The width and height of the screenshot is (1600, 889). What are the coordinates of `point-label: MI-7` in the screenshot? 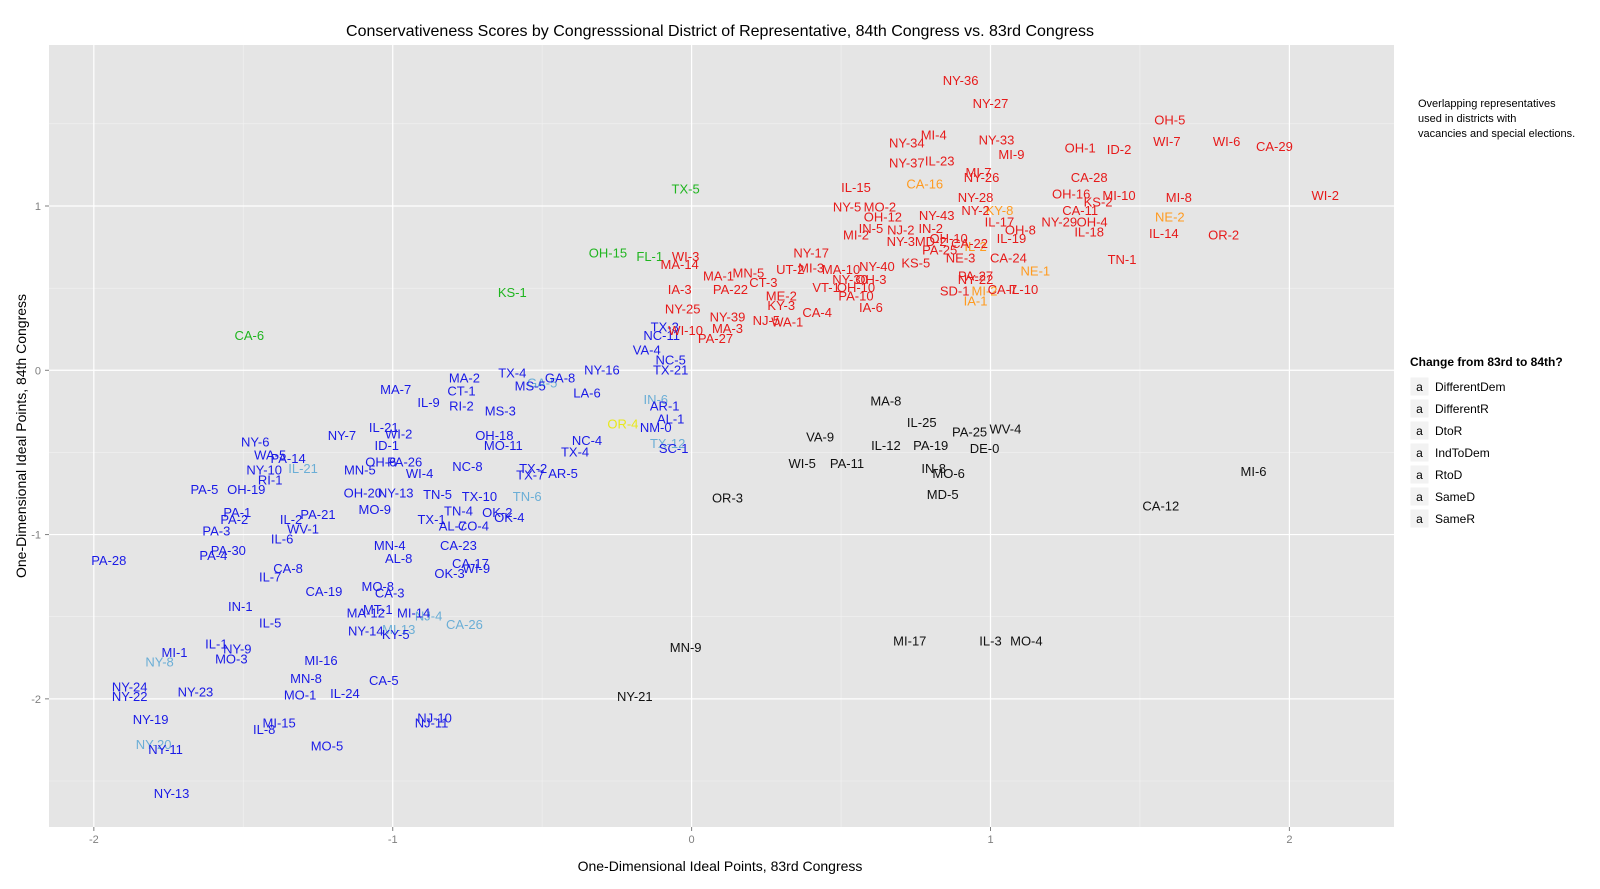 It's located at (979, 172).